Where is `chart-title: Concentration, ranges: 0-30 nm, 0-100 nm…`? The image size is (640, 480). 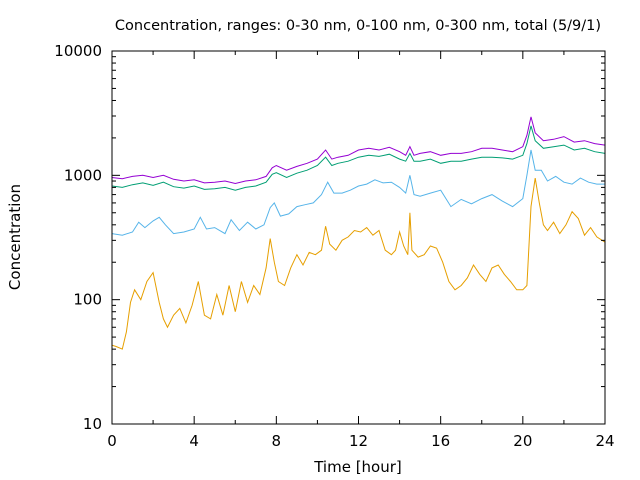 chart-title: Concentration, ranges: 0-30 nm, 0-100 nm… is located at coordinates (358, 26).